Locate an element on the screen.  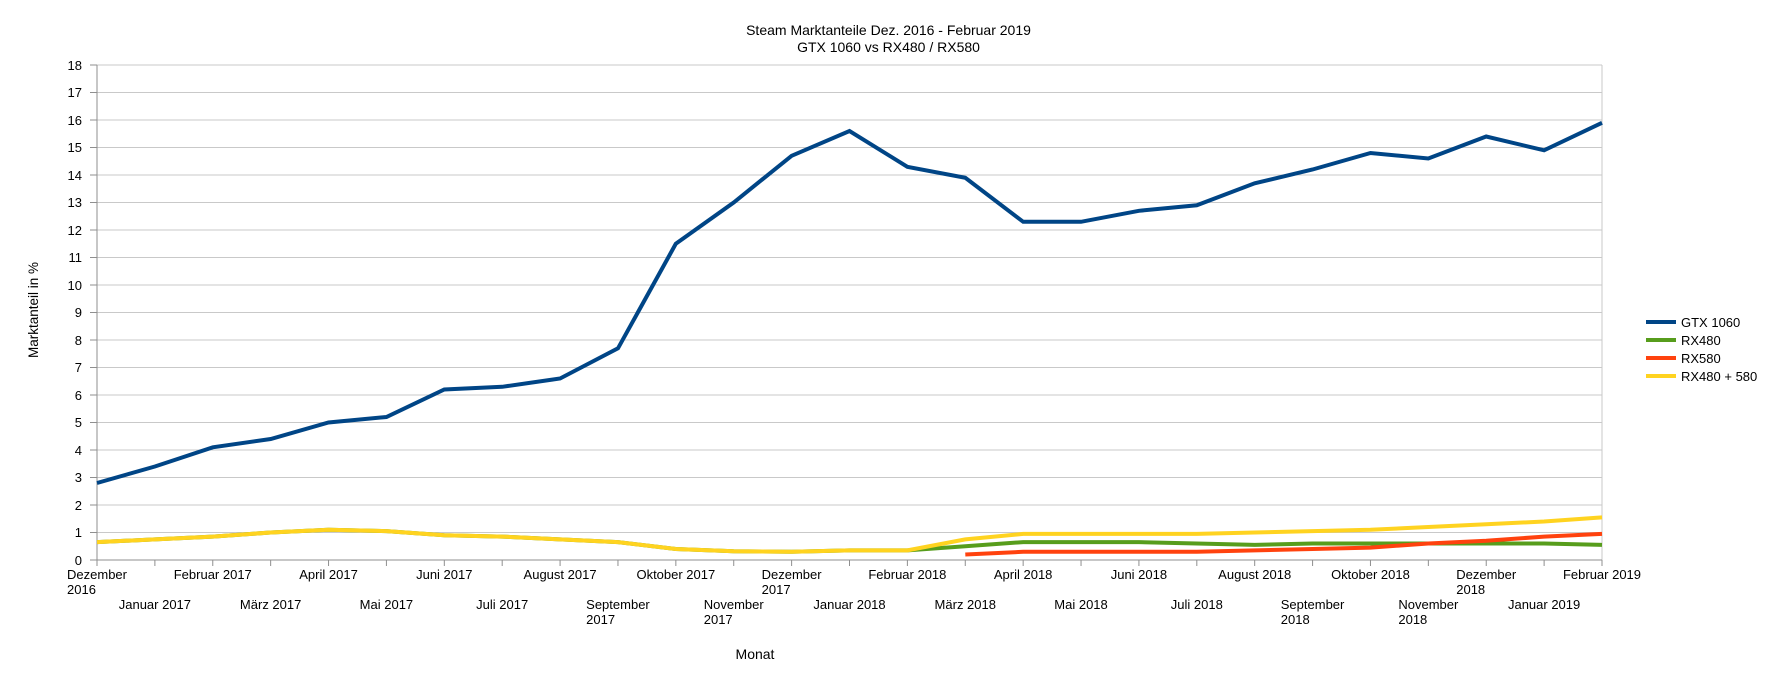
x-tick-label: Januar 2018 is located at coordinates (849, 604).